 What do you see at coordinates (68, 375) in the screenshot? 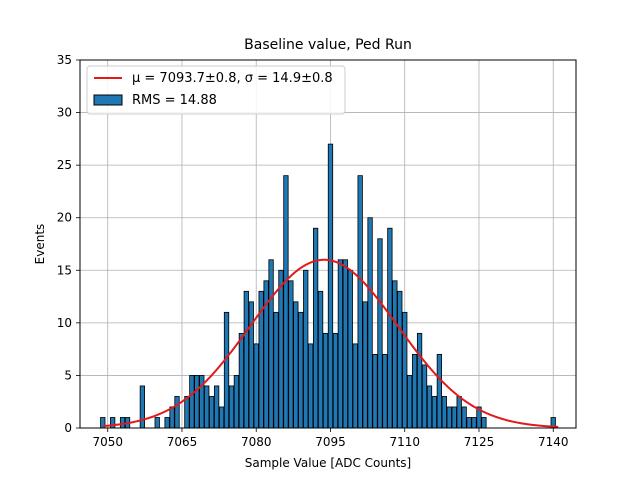
I see `y-tick-label: 5` at bounding box center [68, 375].